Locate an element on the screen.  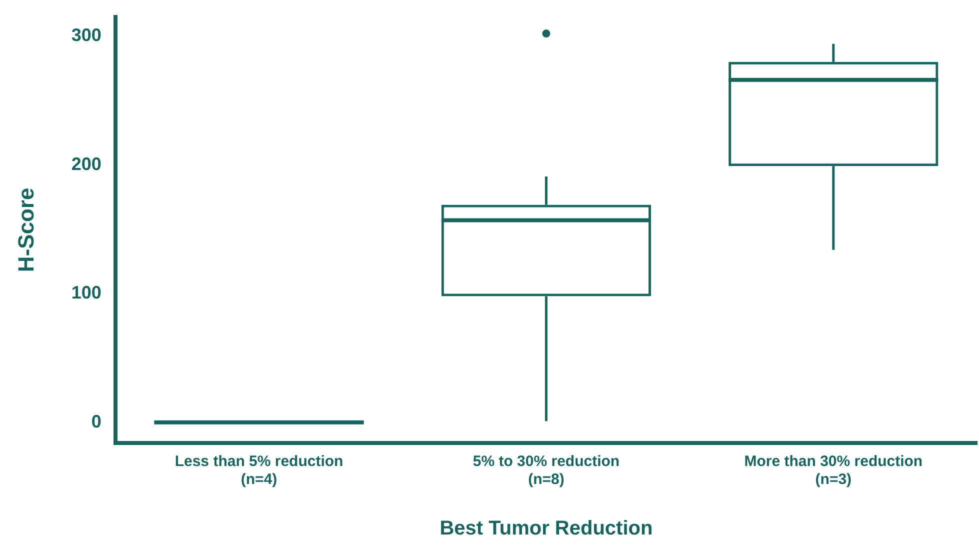
x-tick-label: More than 30% reduction (n=3) is located at coordinates (833, 470).